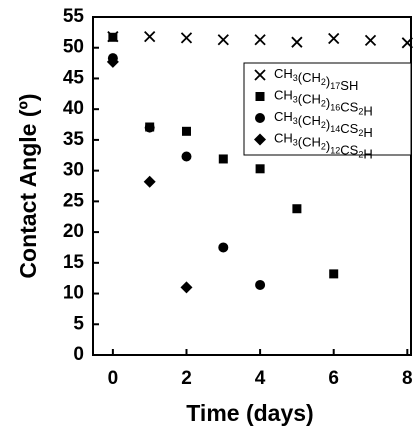 The width and height of the screenshot is (416, 435). What do you see at coordinates (335, 86) in the screenshot?
I see `legend-label-part: 17` at bounding box center [335, 86].